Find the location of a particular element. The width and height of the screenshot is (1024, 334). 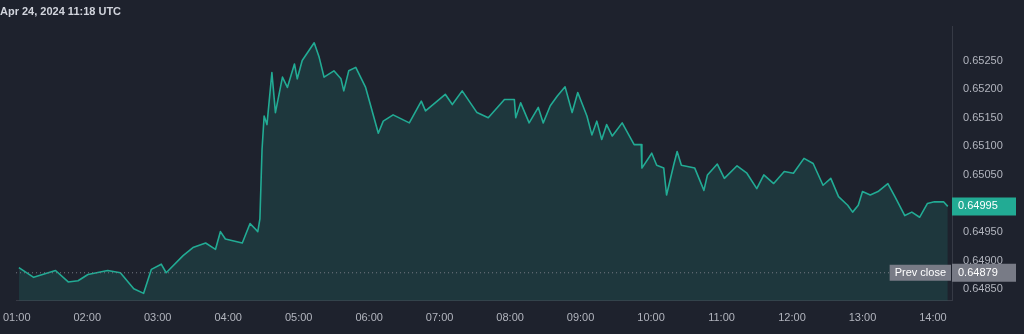

y-tick-label: 0.64850 is located at coordinates (983, 288).